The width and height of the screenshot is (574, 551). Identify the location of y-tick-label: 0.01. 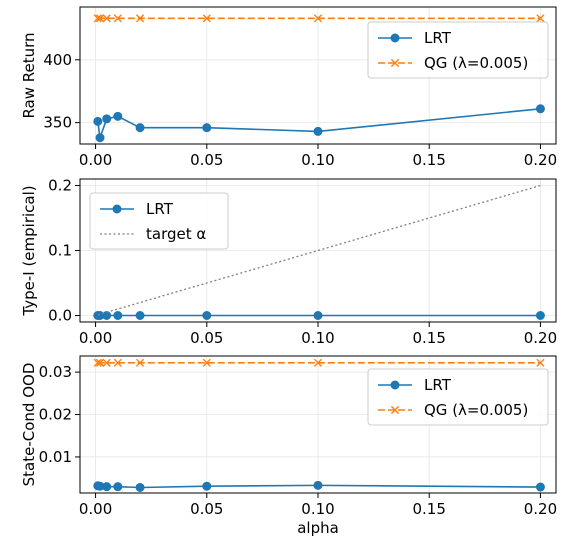
(55, 457).